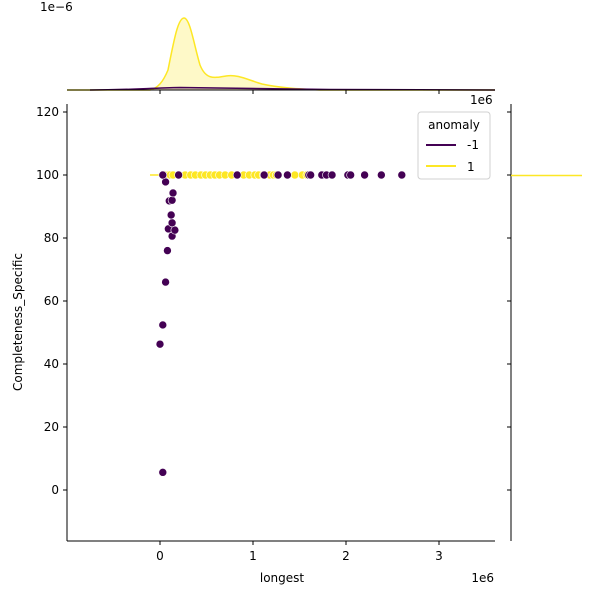 The width and height of the screenshot is (600, 600). I want to click on x-offset-text: 1e6, so click(482, 578).